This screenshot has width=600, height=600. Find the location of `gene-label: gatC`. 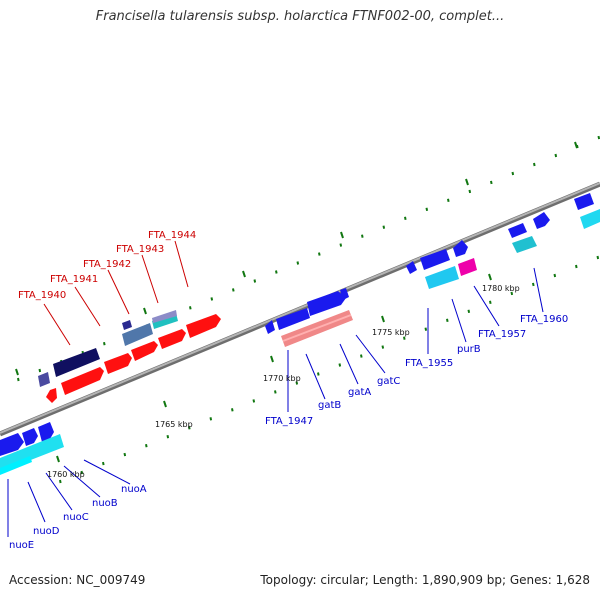

gene-label: gatC is located at coordinates (388, 381).